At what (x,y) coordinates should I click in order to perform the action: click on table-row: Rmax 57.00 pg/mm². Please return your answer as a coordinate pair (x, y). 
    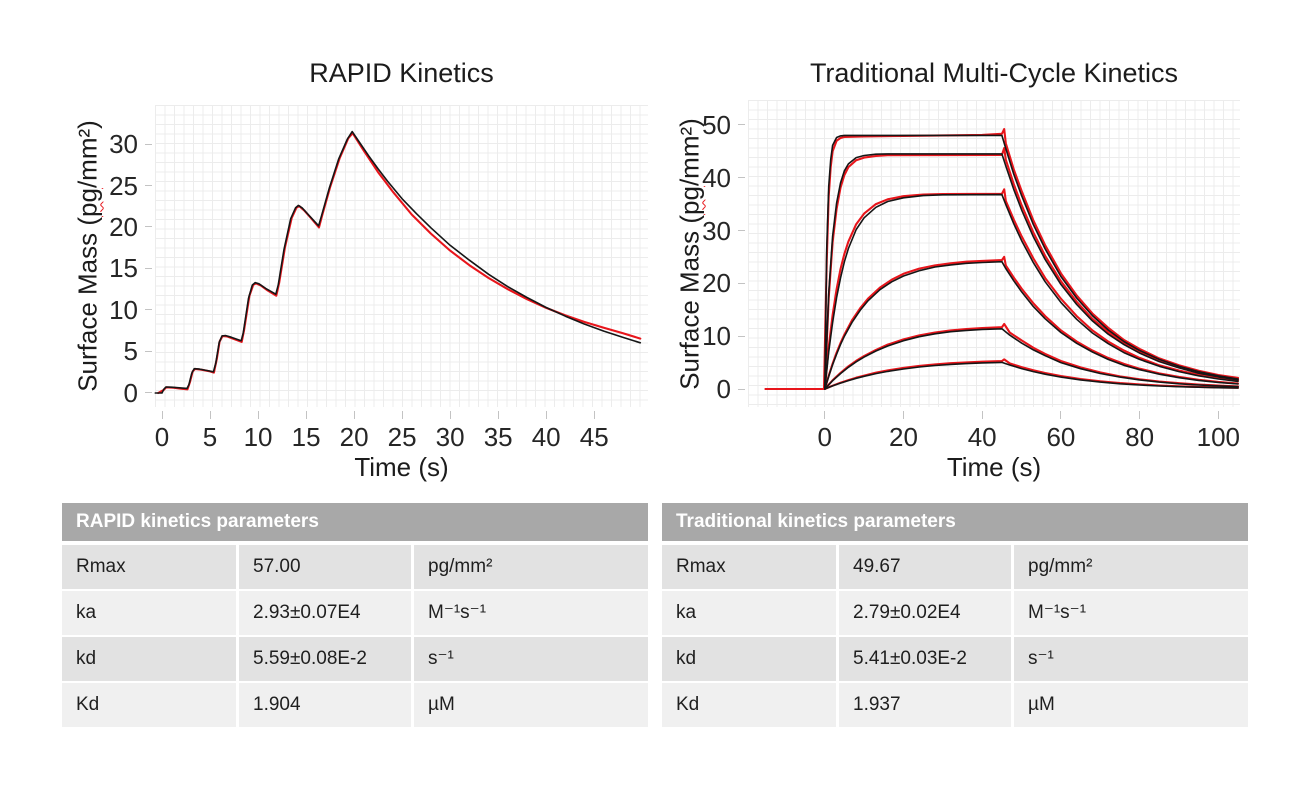
    Looking at the image, I should click on (355, 567).